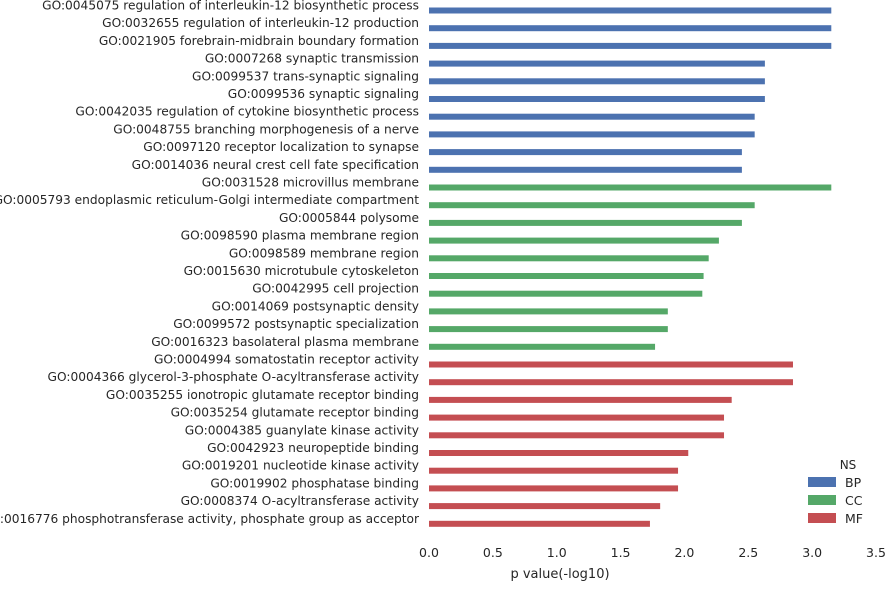 The image size is (891, 591). Describe the element at coordinates (296, 324) in the screenshot. I see `category-label: GO:0099572 postsynaptic specialization` at that location.